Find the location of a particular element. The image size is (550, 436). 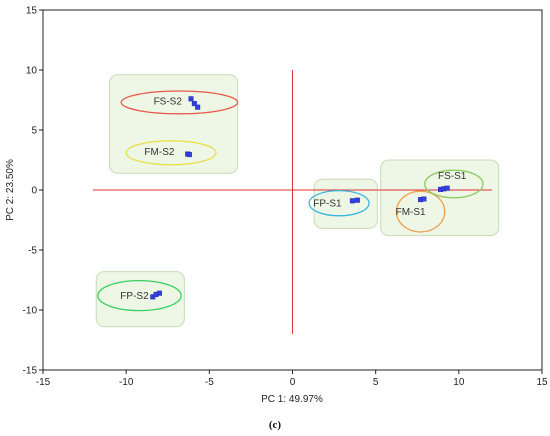

x-axis-ticks: -15 -10 -5 0 5 10 15 is located at coordinates (292, 379).